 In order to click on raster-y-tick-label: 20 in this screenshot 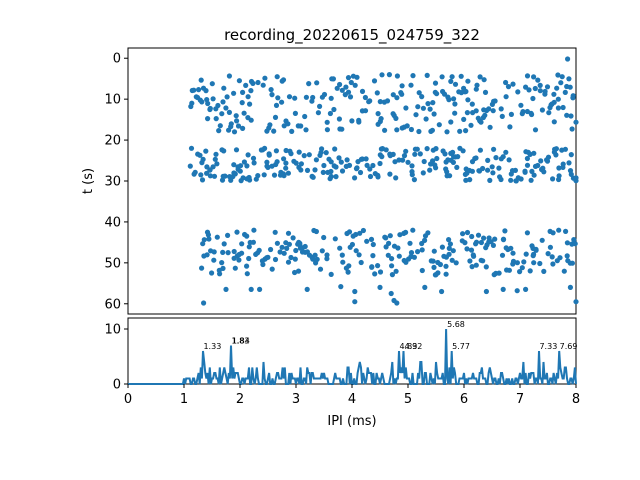, I will do `click(112, 141)`.